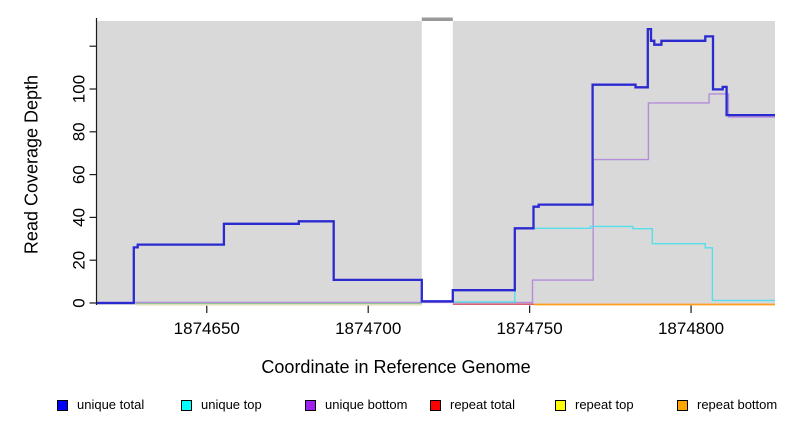 Image resolution: width=792 pixels, height=432 pixels. I want to click on legend-item-unique-total: unique total, so click(100, 405).